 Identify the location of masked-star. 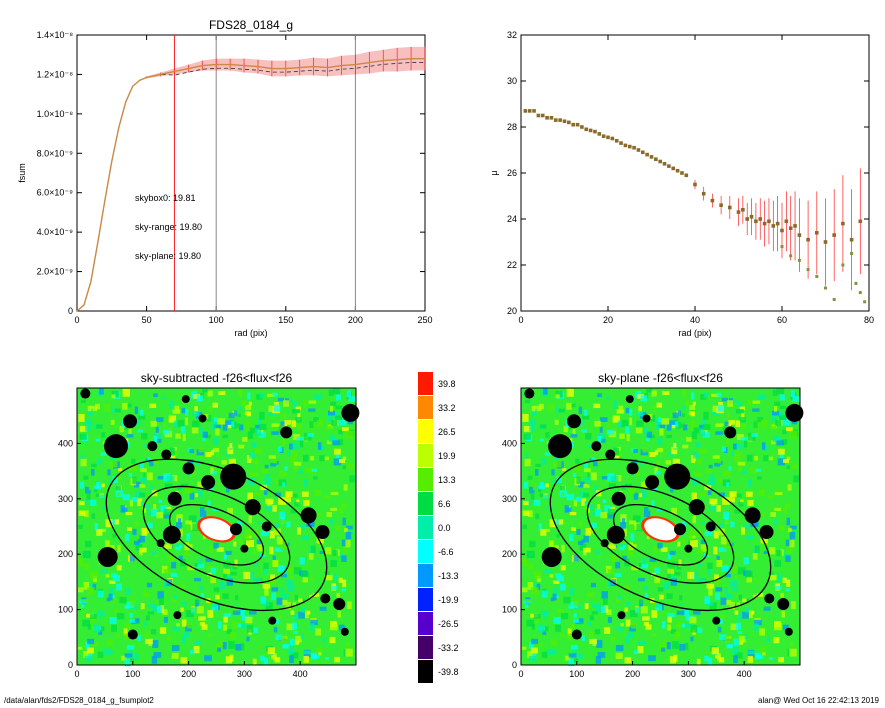
(621, 615).